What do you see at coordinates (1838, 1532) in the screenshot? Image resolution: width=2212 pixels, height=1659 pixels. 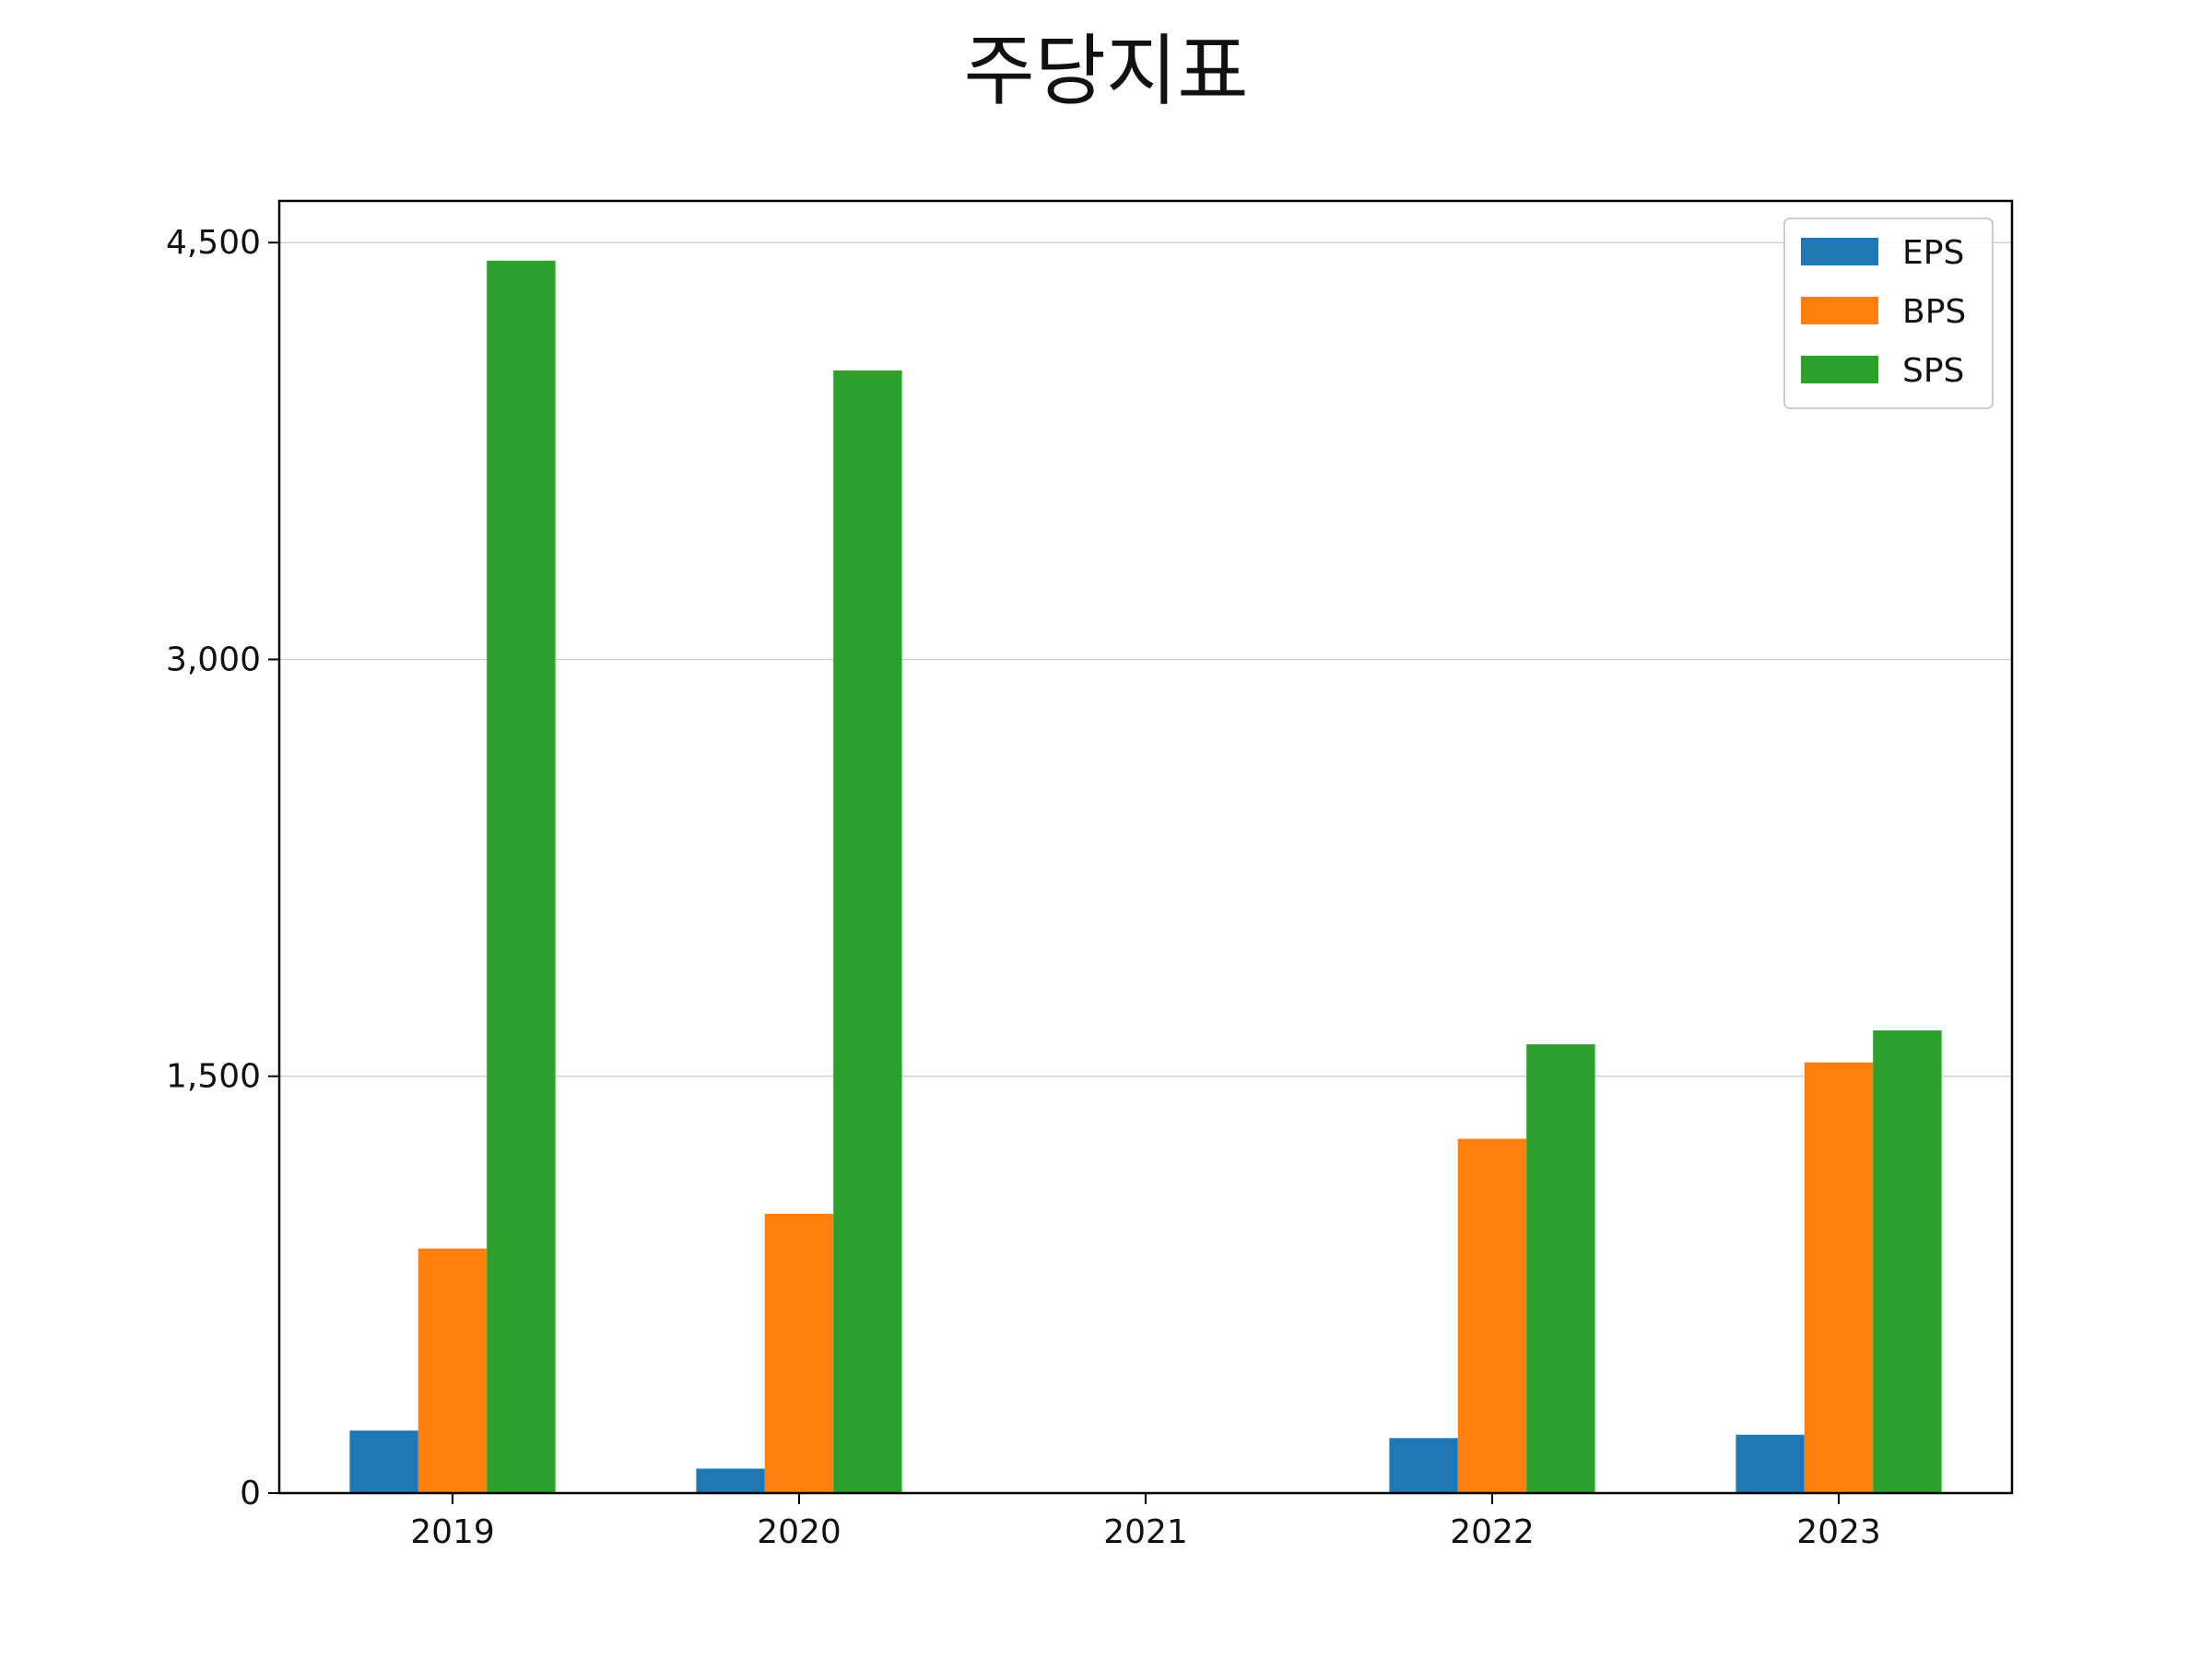 I see `x-tick-label: 2023` at bounding box center [1838, 1532].